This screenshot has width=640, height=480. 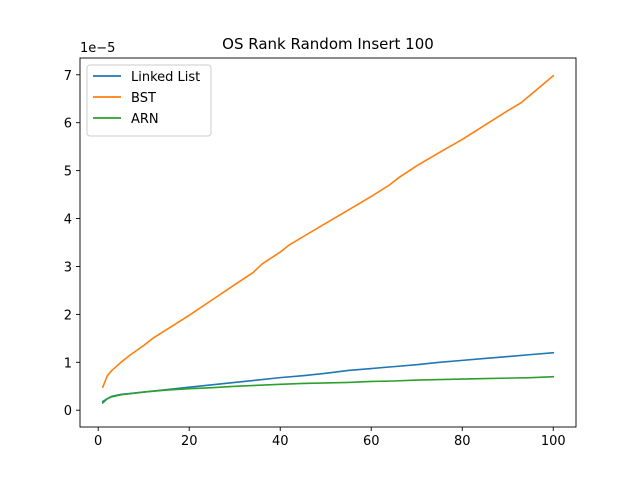 I want to click on x-tick-label: 20, so click(x=189, y=441).